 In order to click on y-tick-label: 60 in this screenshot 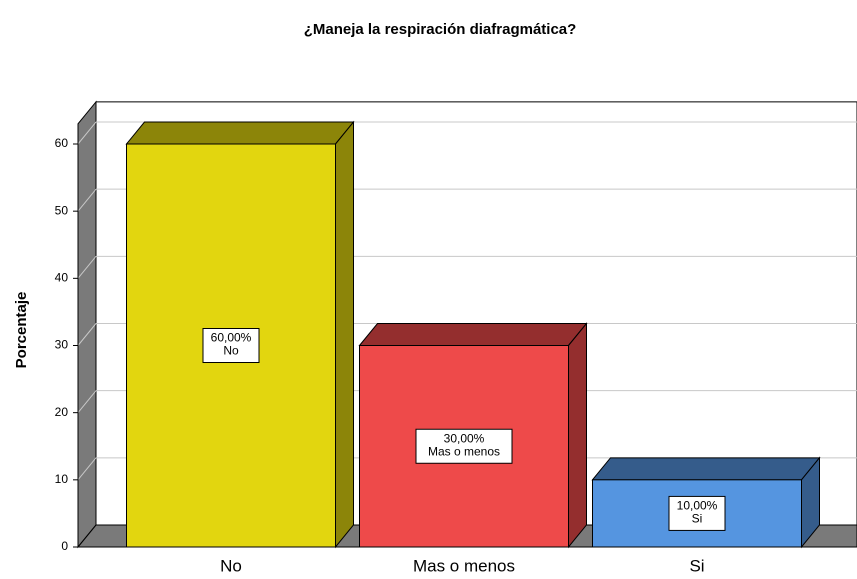, I will do `click(62, 143)`.